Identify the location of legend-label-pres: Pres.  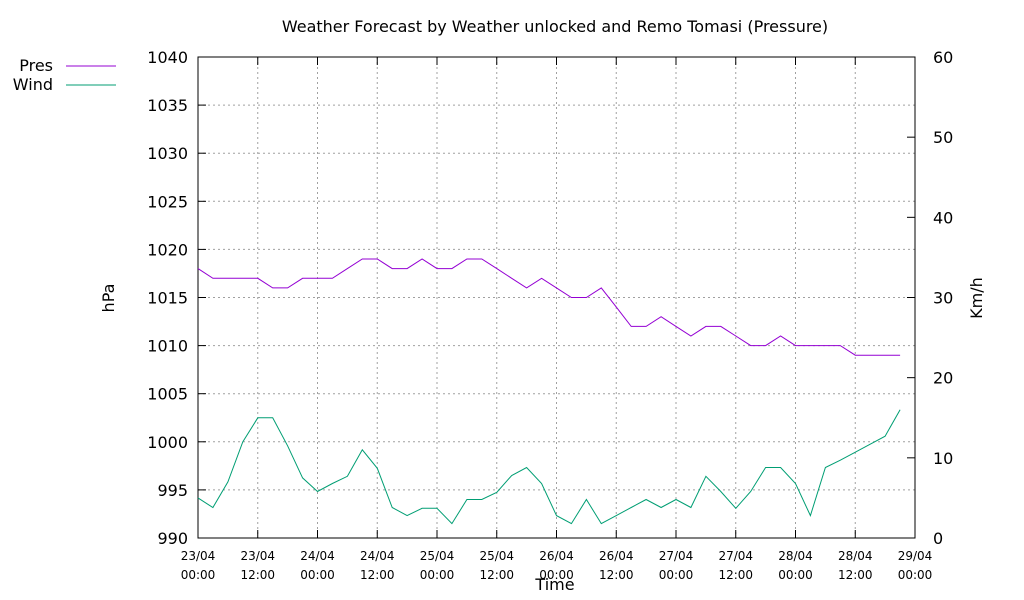
(36, 65).